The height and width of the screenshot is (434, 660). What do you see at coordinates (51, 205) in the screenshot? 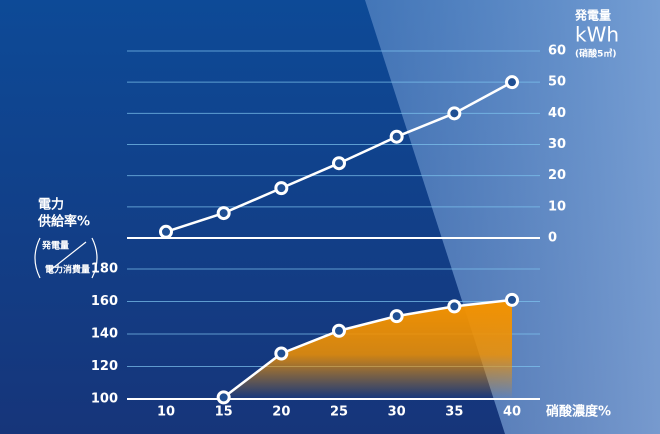
I see `y-title: 電力` at bounding box center [51, 205].